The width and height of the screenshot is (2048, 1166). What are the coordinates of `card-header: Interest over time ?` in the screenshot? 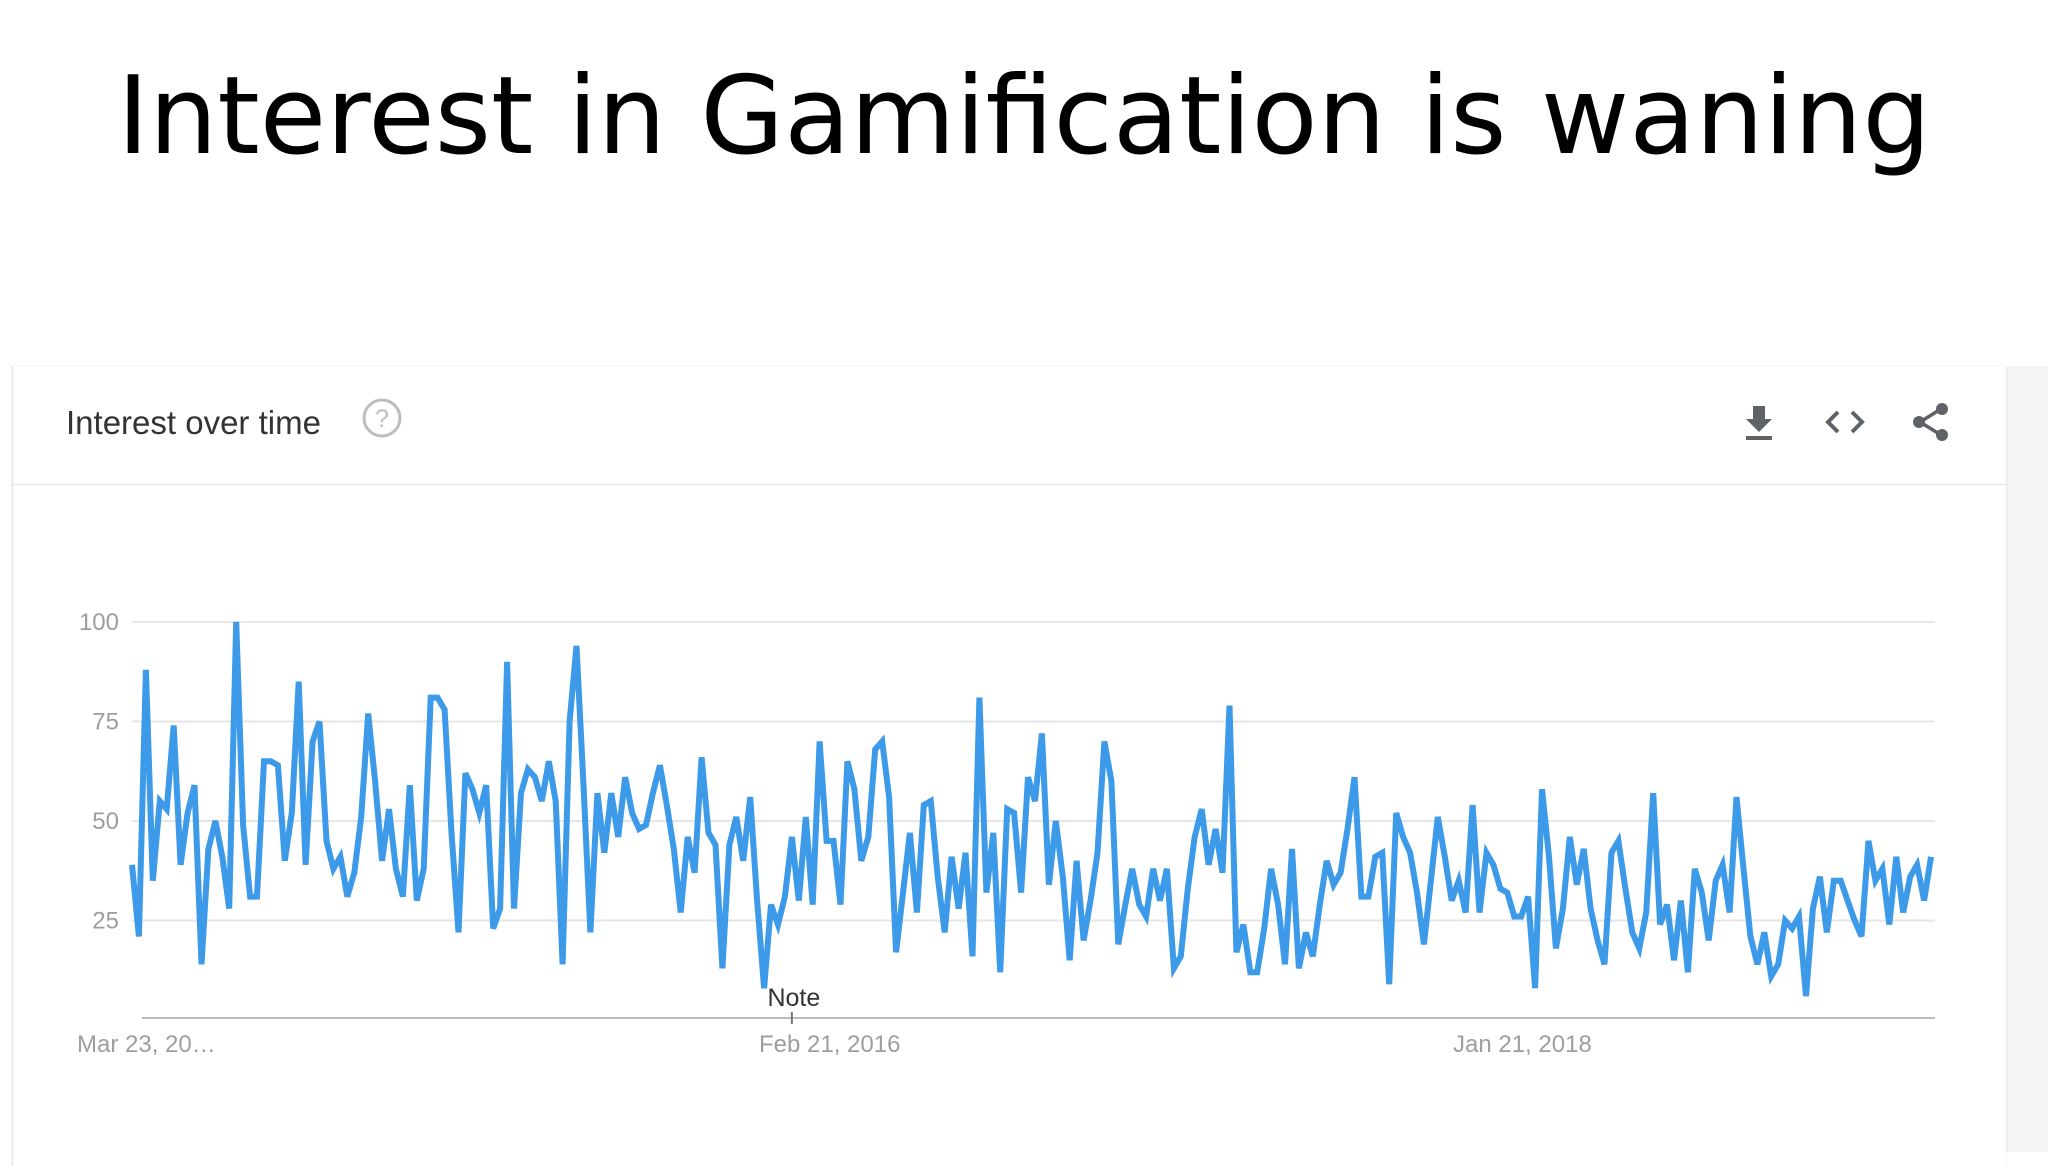 It's located at (1009, 425).